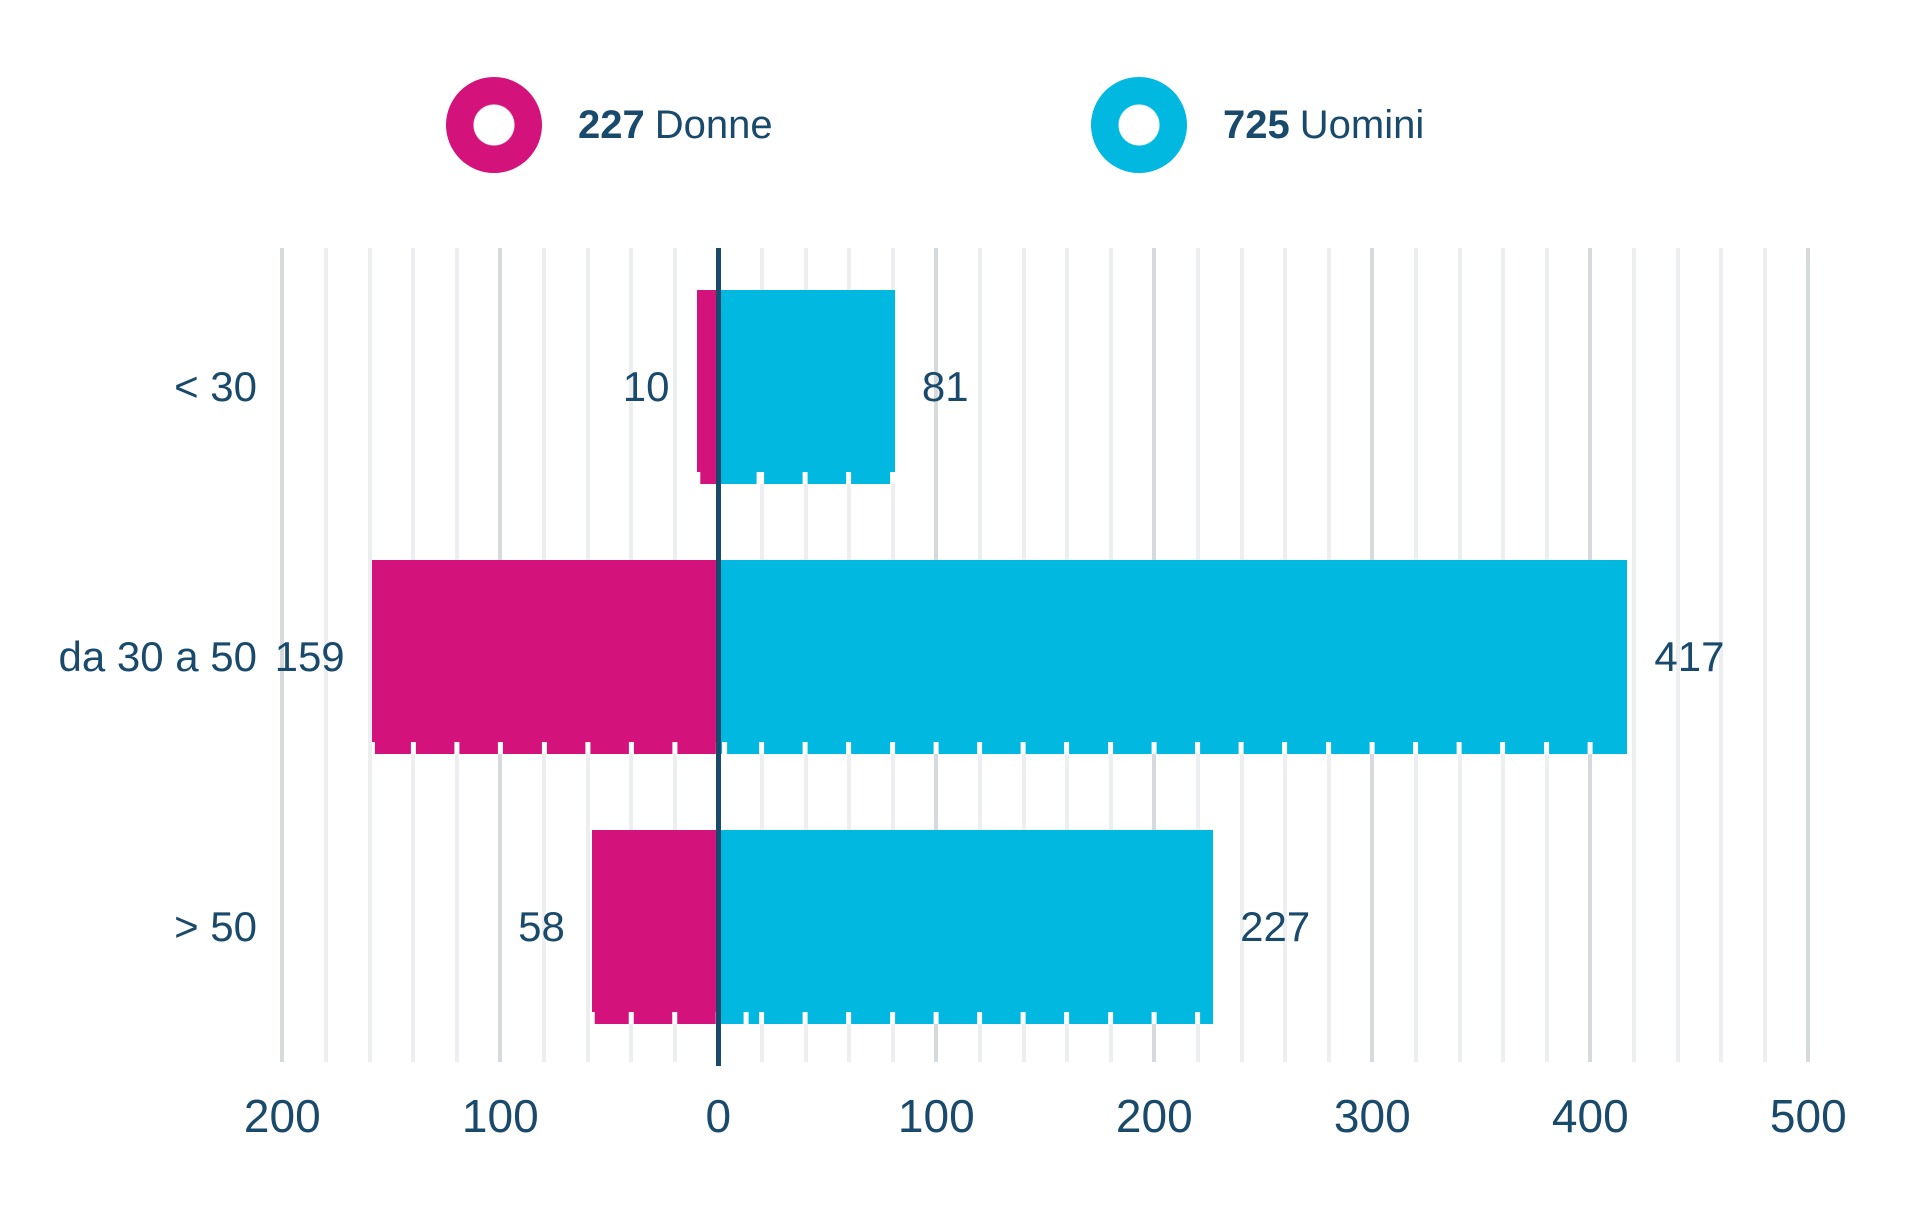 The width and height of the screenshot is (1921, 1214). What do you see at coordinates (1256, 125) in the screenshot?
I see `legend-value-uomini: 725` at bounding box center [1256, 125].